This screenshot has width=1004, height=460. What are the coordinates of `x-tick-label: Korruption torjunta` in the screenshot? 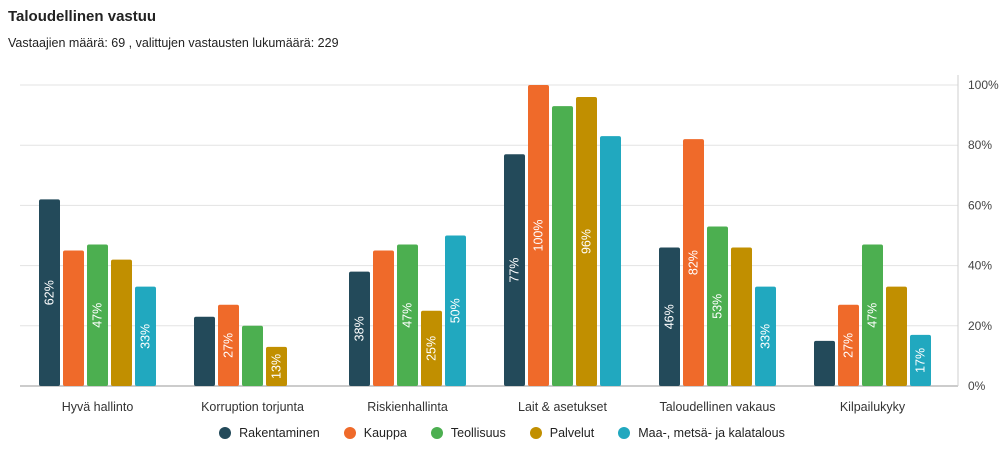 It's located at (252, 407).